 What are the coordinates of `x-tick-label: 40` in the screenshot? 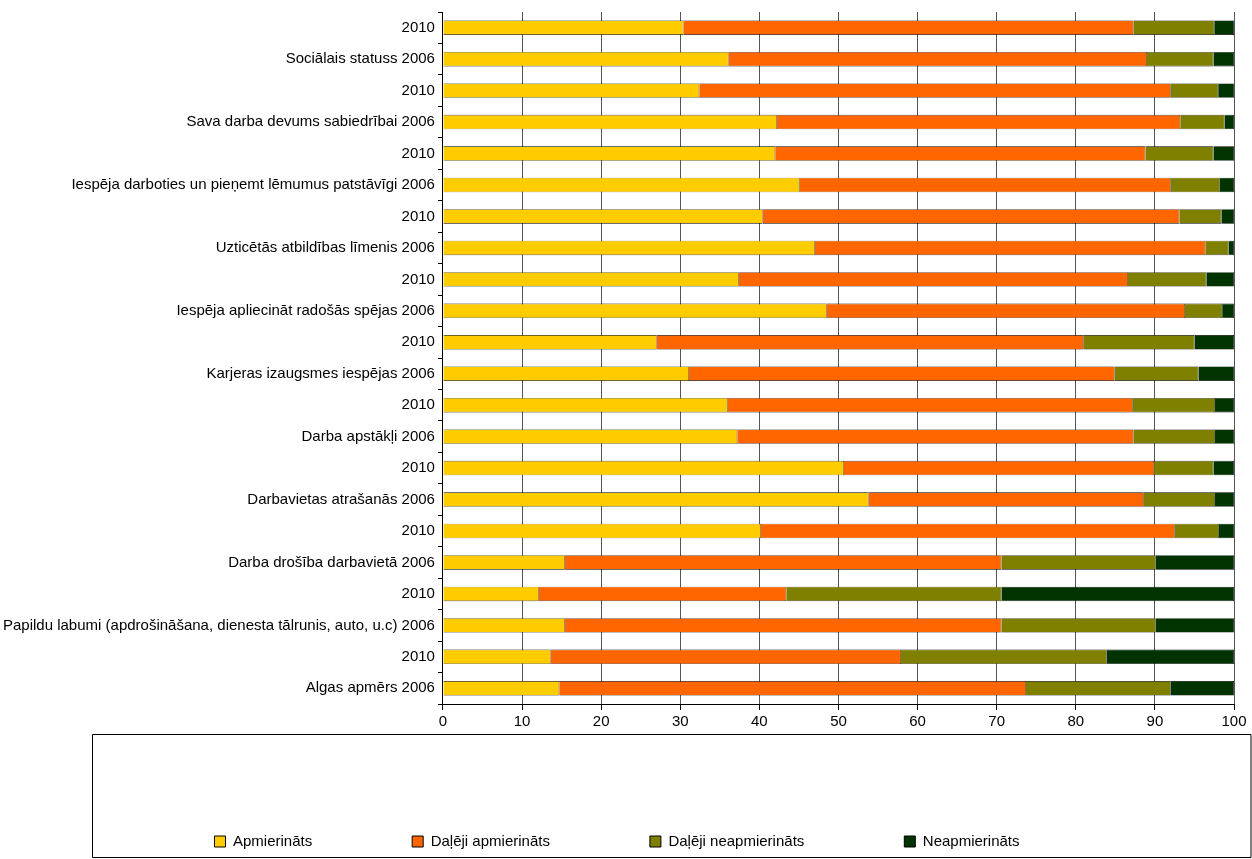 It's located at (759, 721).